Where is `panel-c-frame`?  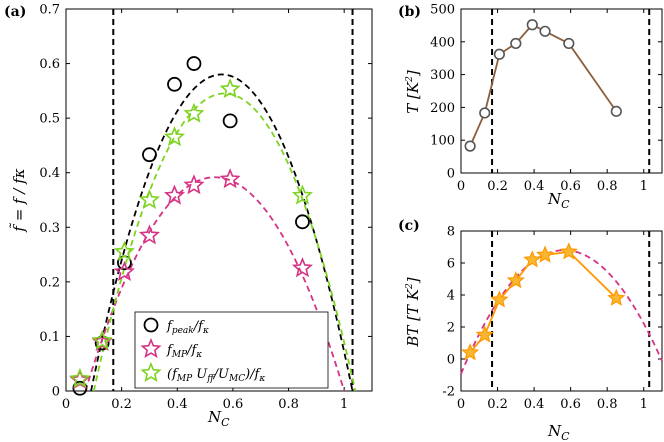
panel-c-frame is located at coordinates (561, 311).